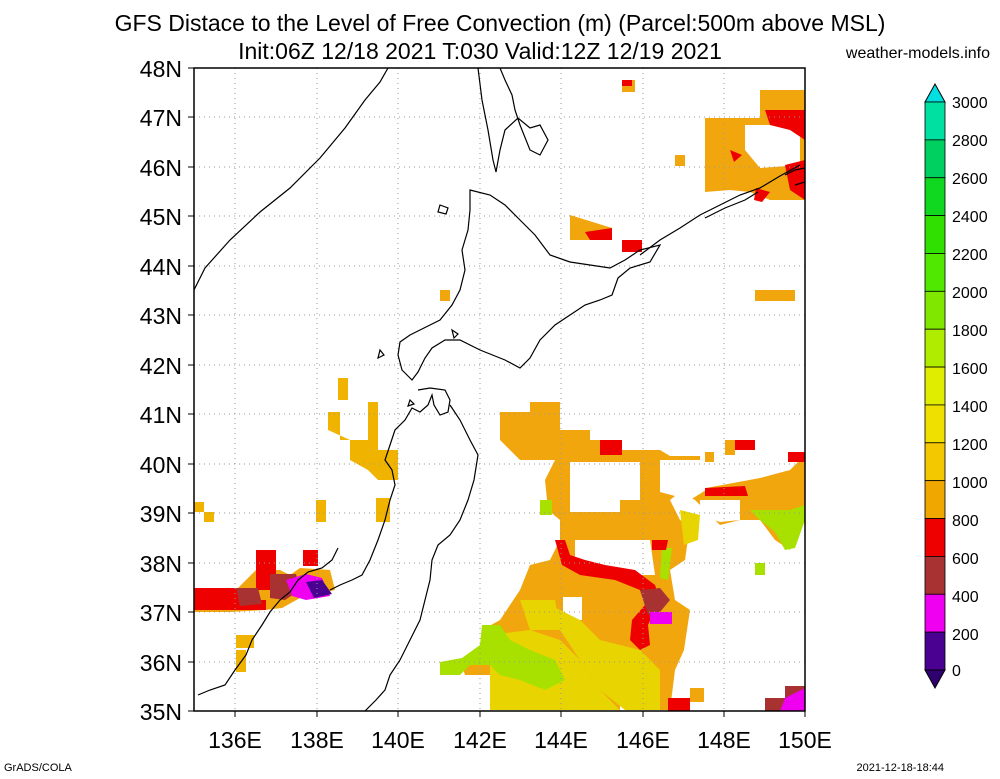 This screenshot has width=1000, height=779. I want to click on colorbar-label: 0, so click(956, 671).